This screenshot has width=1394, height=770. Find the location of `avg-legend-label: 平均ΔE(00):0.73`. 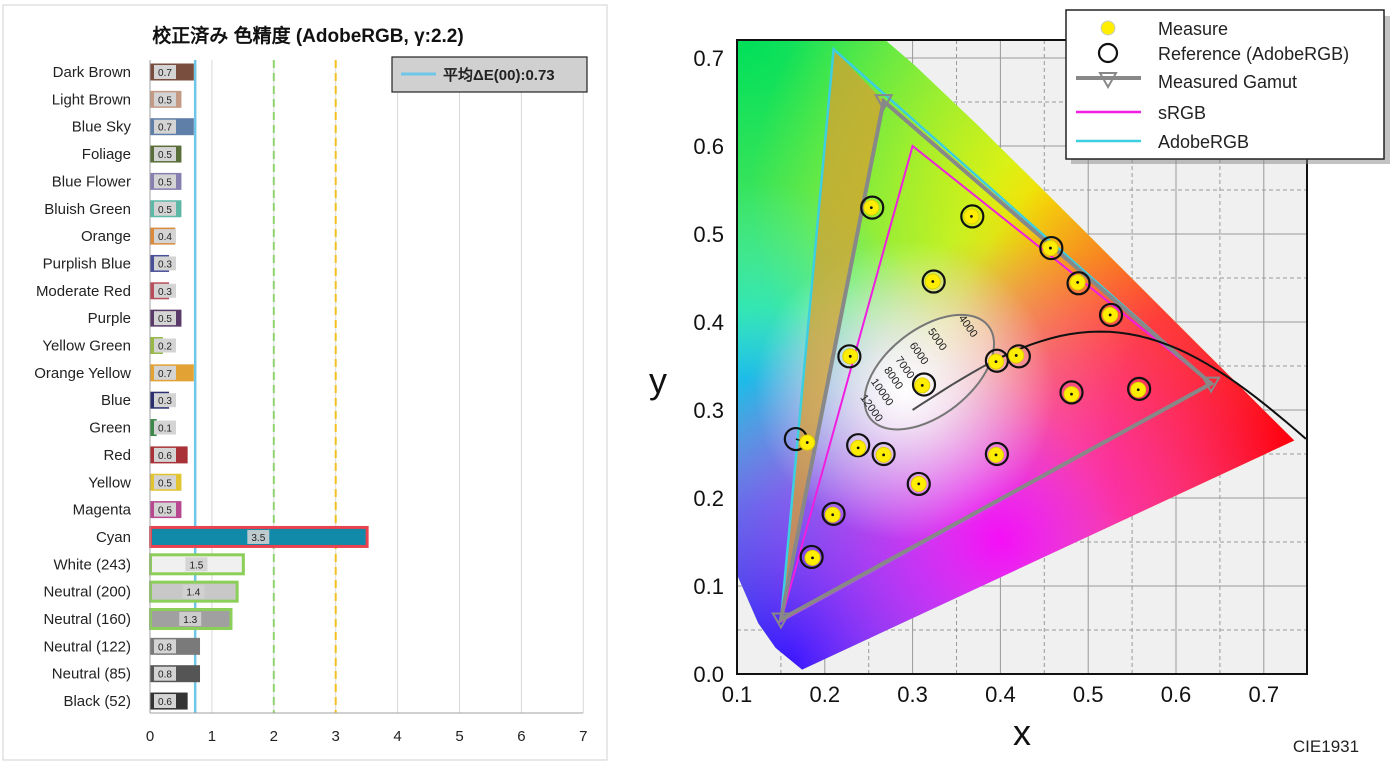

avg-legend-label: 平均ΔE(00):0.73 is located at coordinates (499, 75).